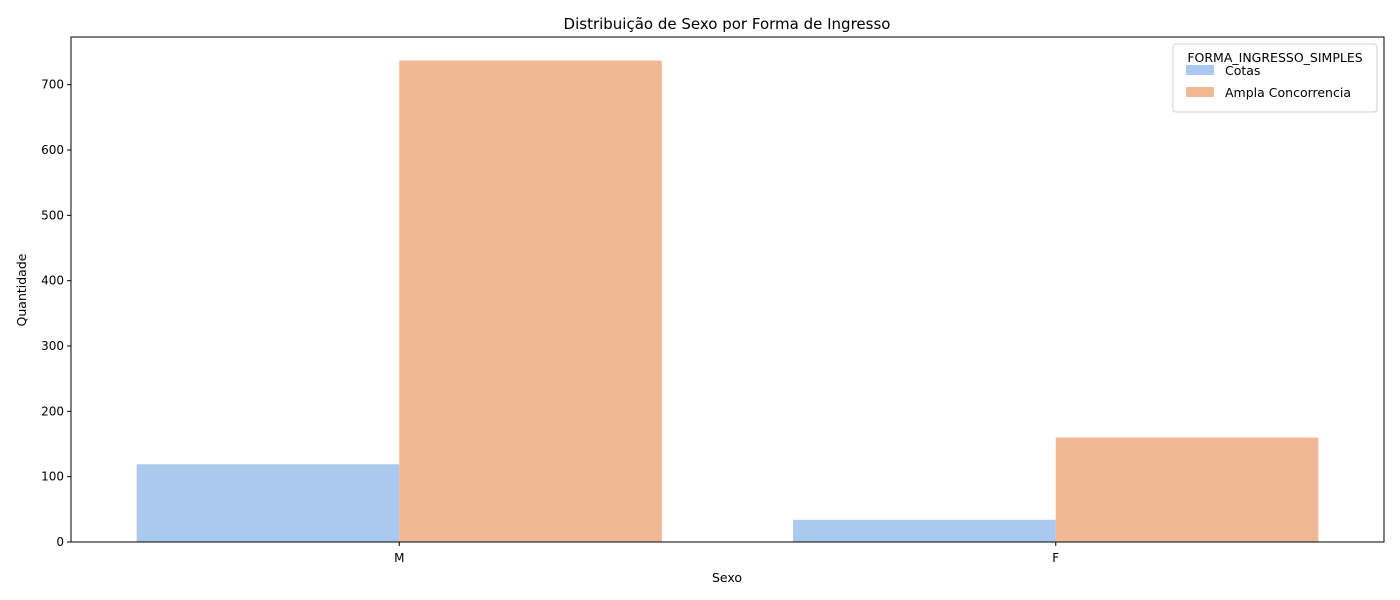 Image resolution: width=1400 pixels, height=600 pixels. I want to click on legend-box, so click(1275, 78).